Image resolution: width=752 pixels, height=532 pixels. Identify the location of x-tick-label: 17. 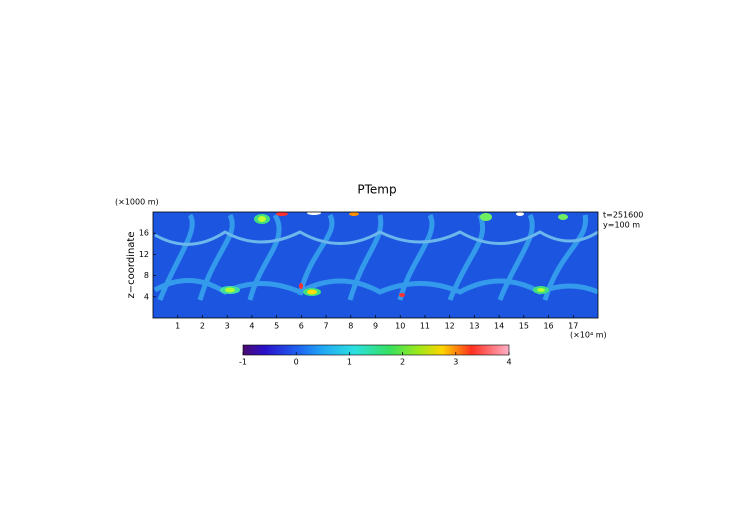
(573, 326).